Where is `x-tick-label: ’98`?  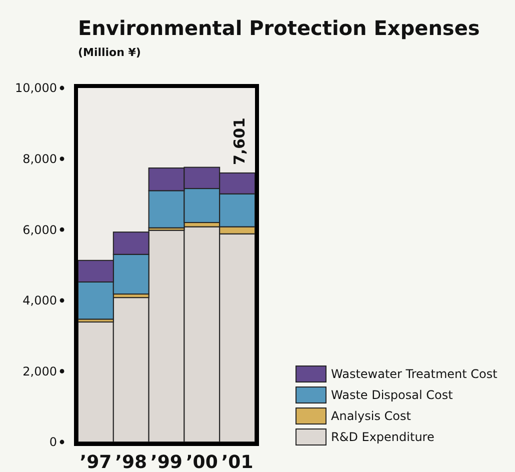
x-tick-label: ’98 is located at coordinates (131, 462).